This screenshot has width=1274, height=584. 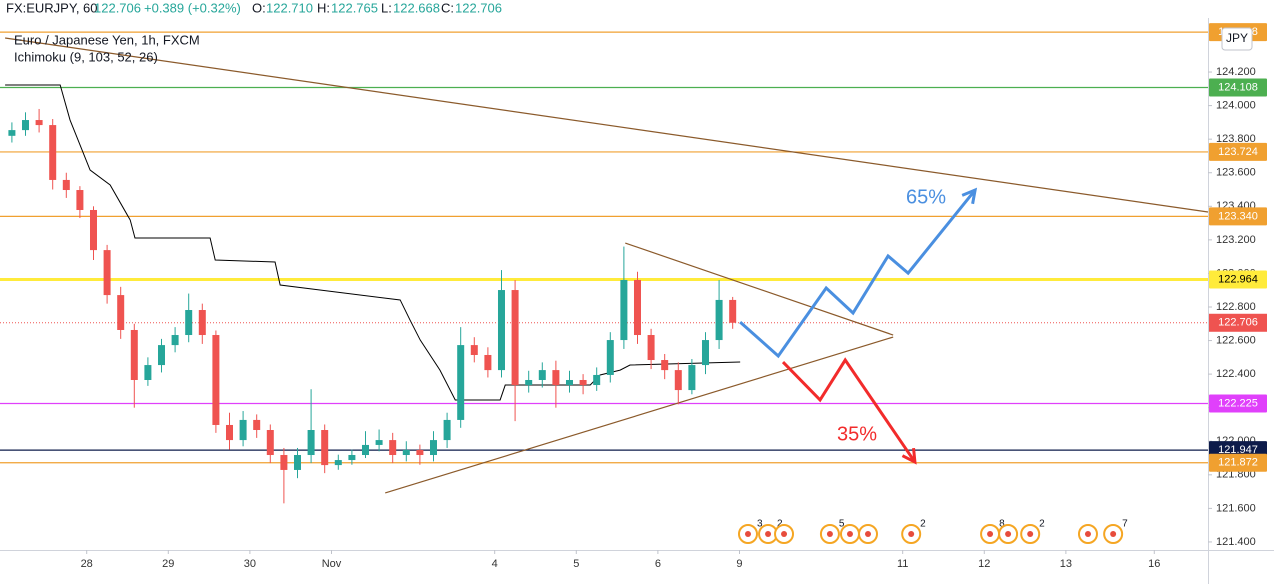 I want to click on currency-button, so click(x=1237, y=39).